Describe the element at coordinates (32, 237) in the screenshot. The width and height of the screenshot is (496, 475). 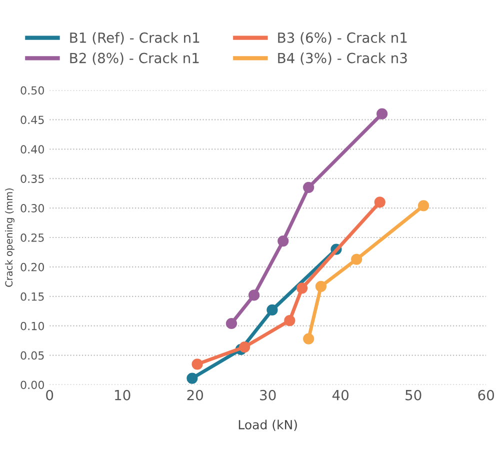
I see `y-tick-label: 0.25` at that location.